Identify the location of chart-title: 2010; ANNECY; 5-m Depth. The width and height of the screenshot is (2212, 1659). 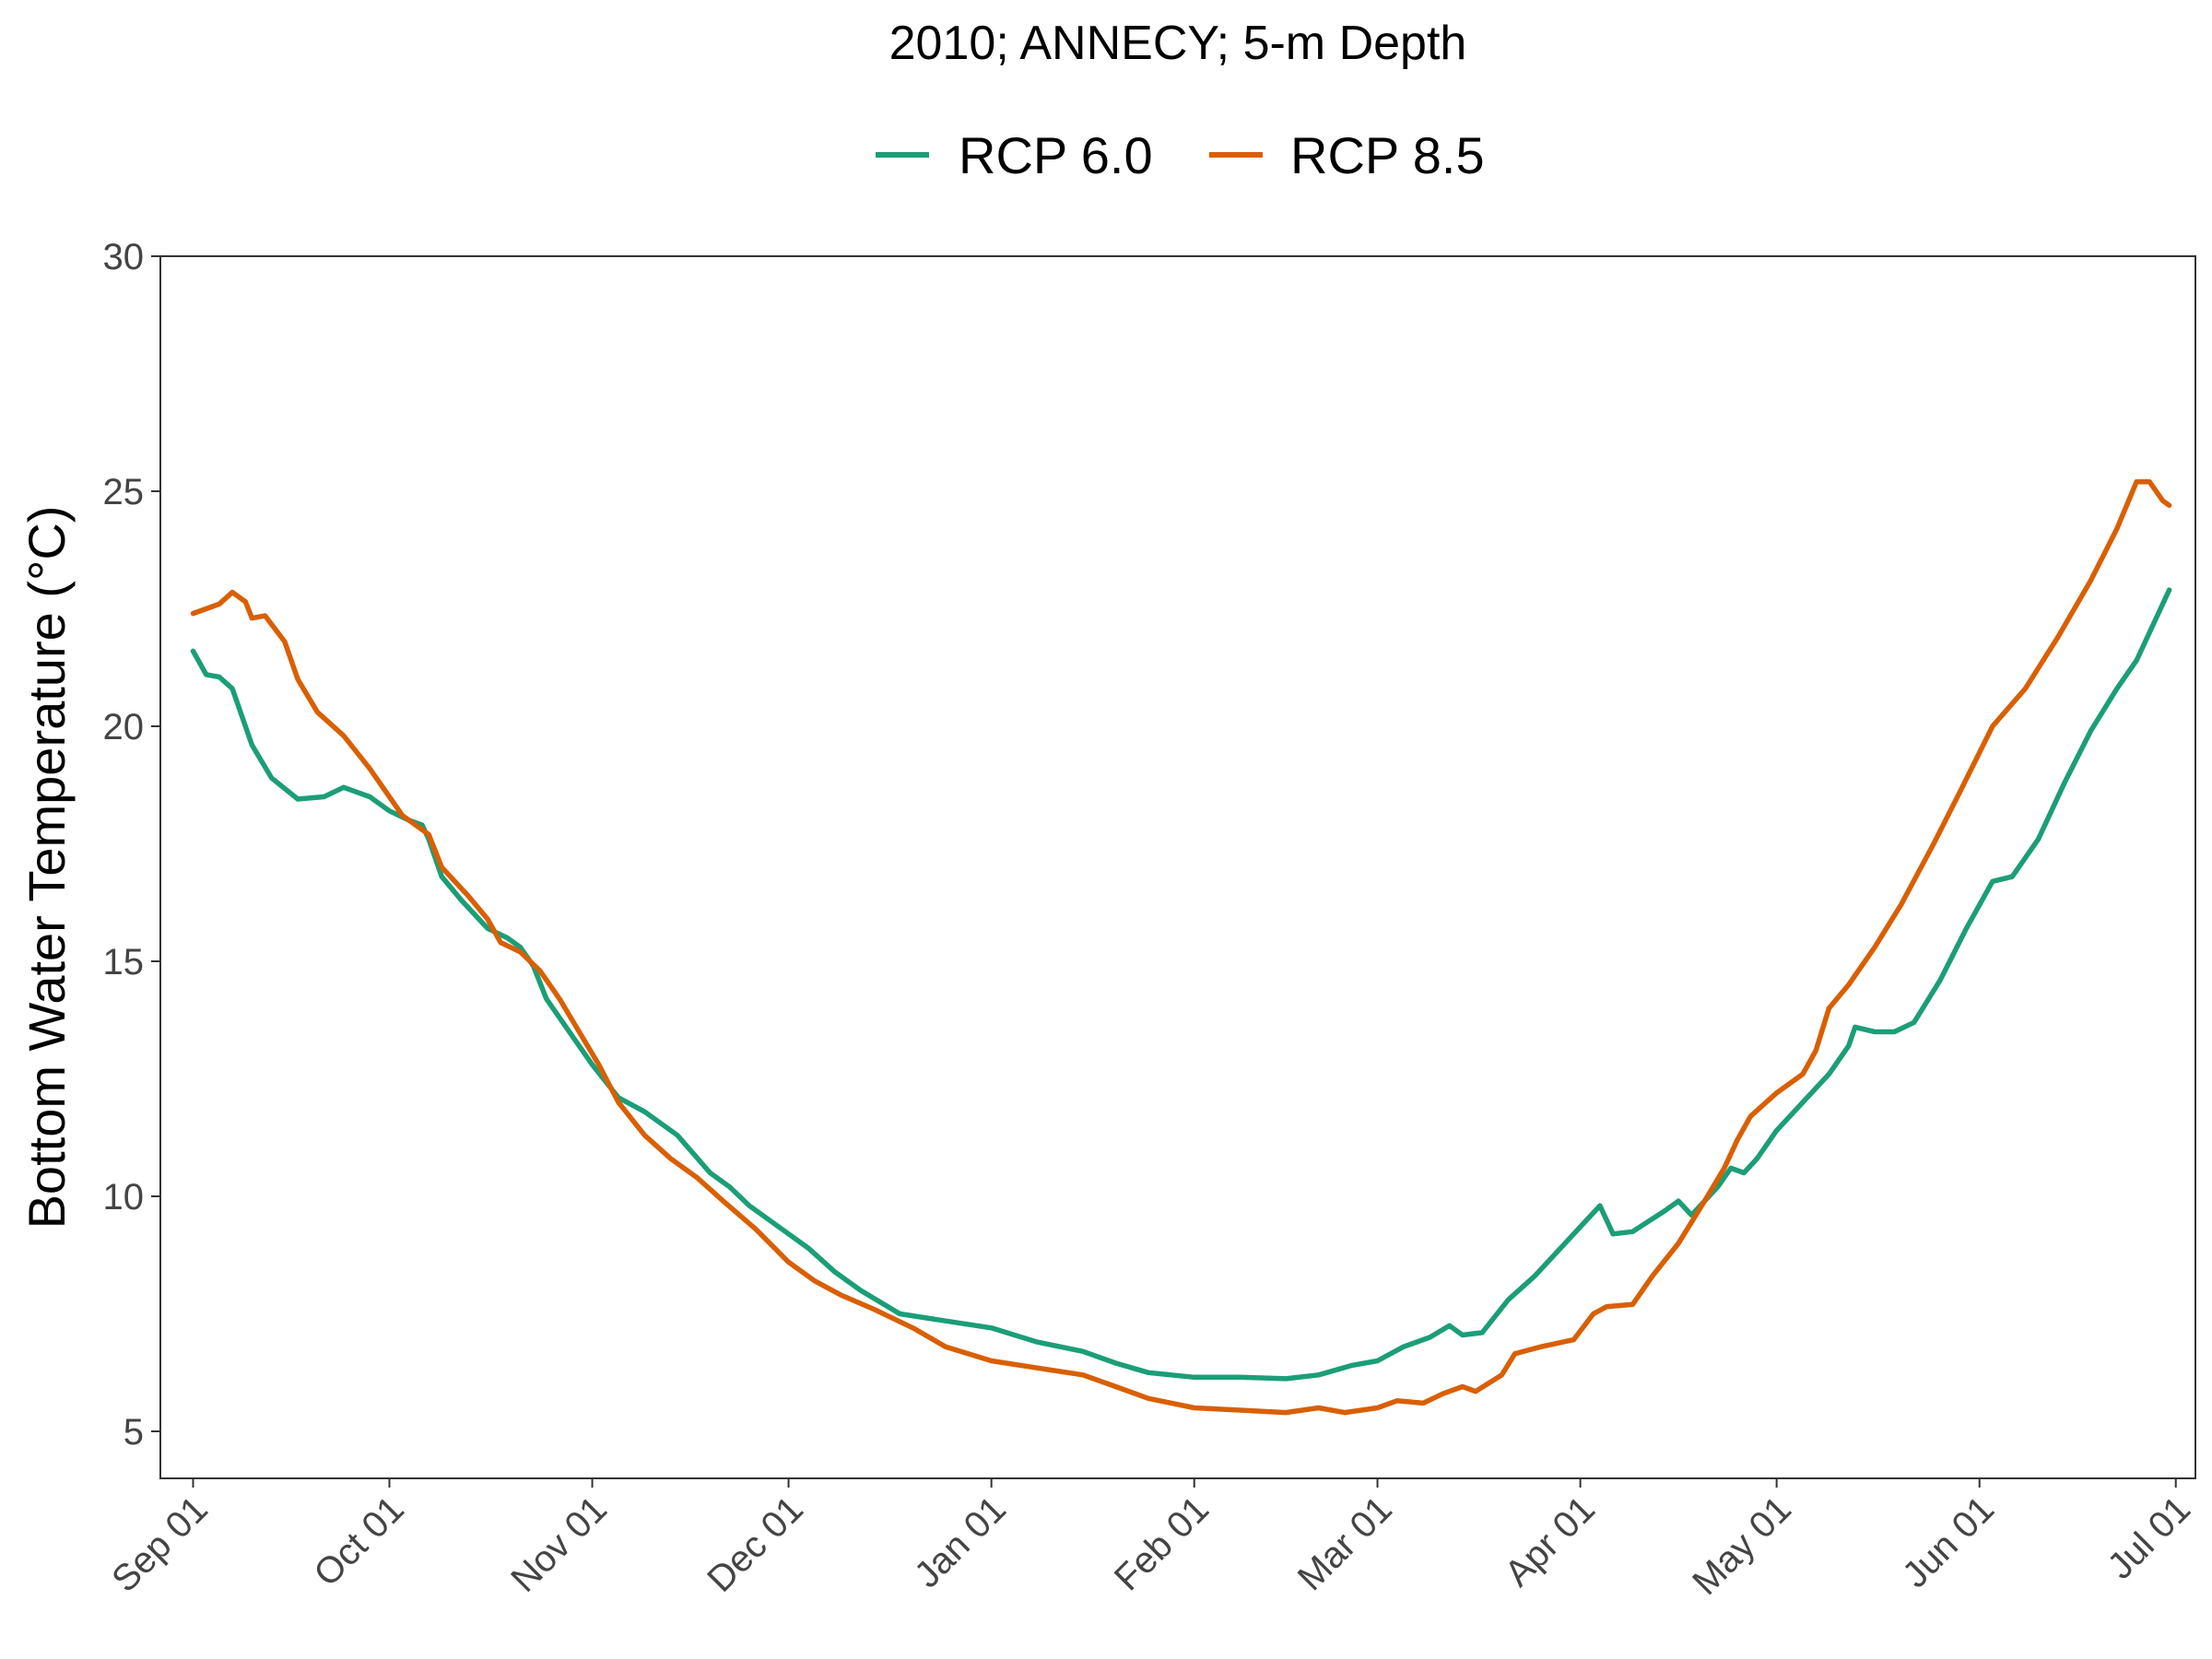
(1178, 43).